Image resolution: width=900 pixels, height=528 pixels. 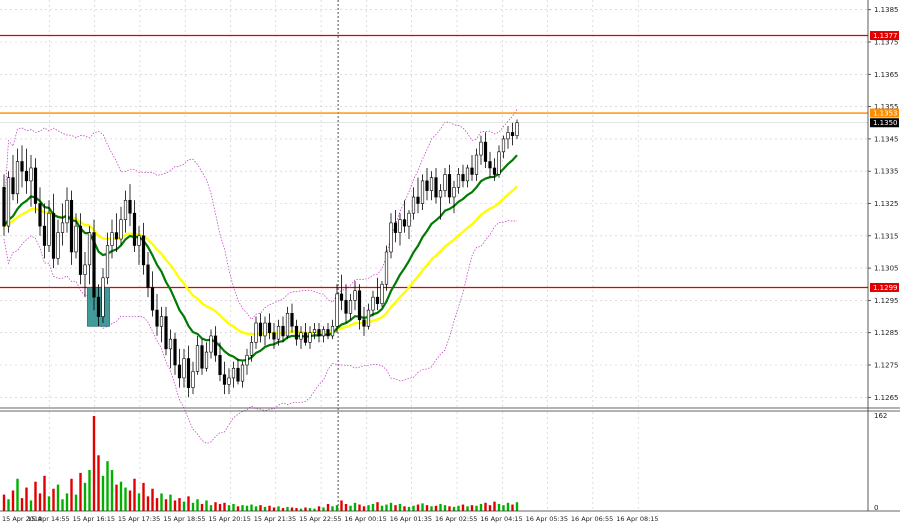 I want to click on price-tick-label: 1.1315, so click(x=886, y=236).